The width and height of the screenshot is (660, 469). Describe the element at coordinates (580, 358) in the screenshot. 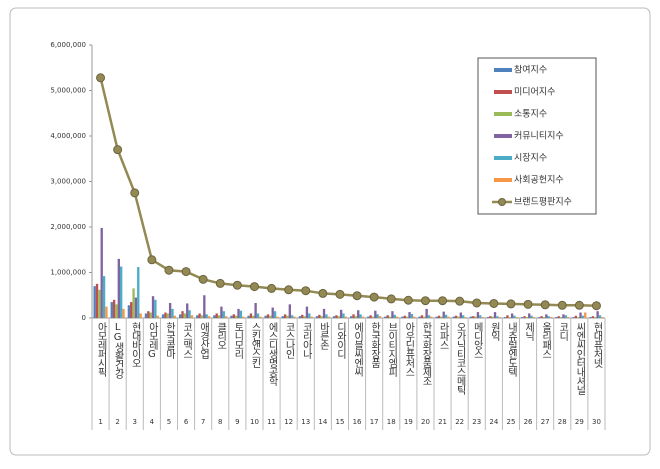

I see `x-tick-label: 씨엔씨인터내셔널` at that location.